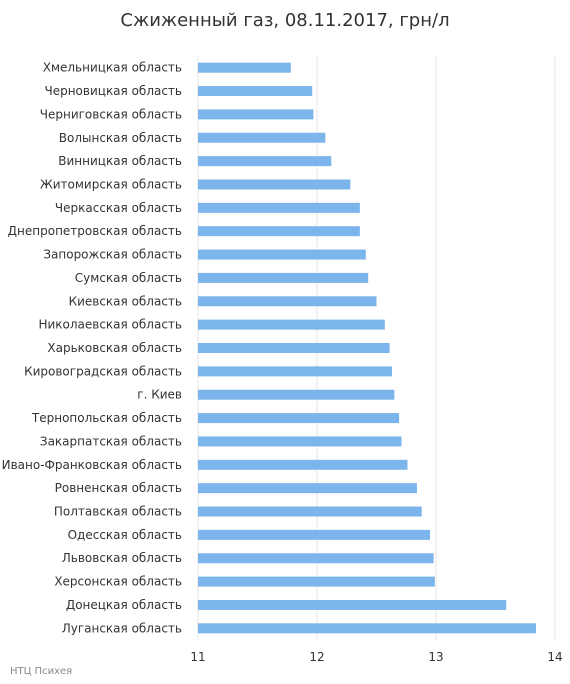  What do you see at coordinates (118, 488) in the screenshot?
I see `category-label: Ровненская область` at bounding box center [118, 488].